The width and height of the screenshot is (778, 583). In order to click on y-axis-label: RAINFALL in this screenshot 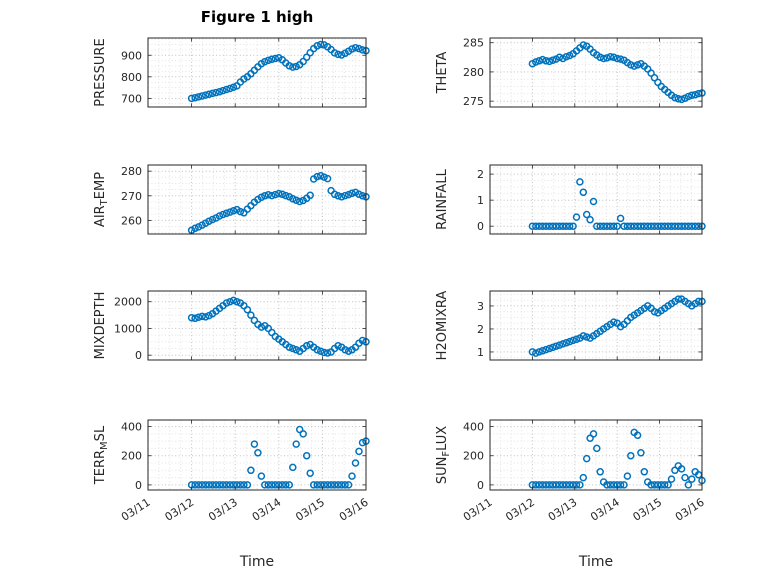, I will do `click(442, 198)`.